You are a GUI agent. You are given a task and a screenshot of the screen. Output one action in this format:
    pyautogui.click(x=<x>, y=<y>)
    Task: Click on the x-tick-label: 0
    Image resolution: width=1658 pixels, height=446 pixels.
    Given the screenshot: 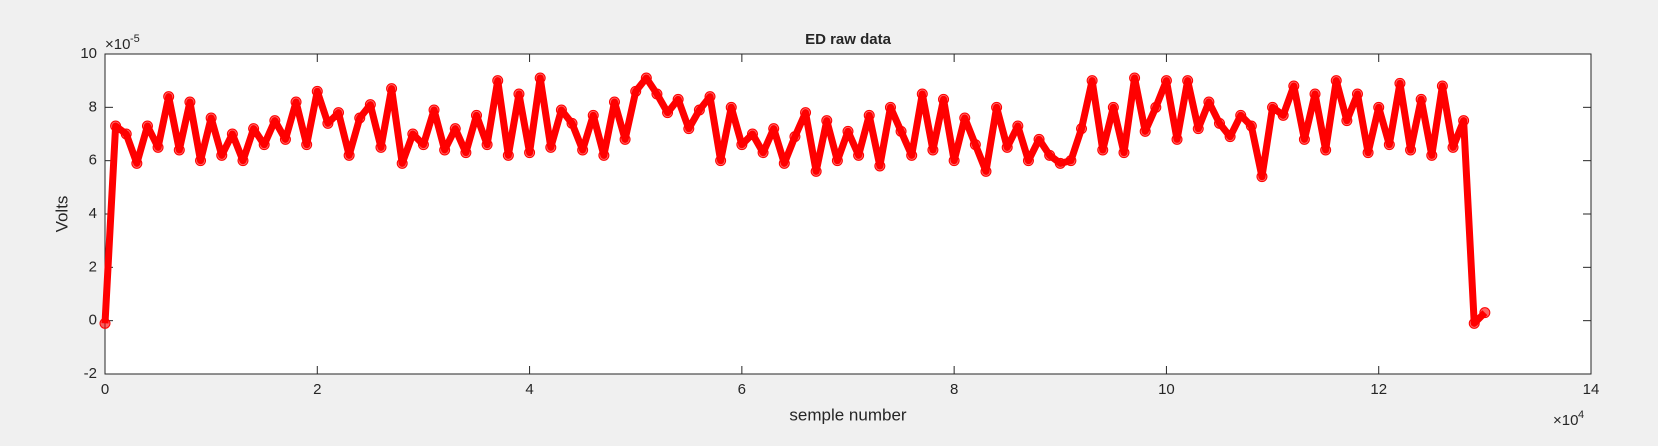 What is the action you would take?
    pyautogui.click(x=105, y=389)
    